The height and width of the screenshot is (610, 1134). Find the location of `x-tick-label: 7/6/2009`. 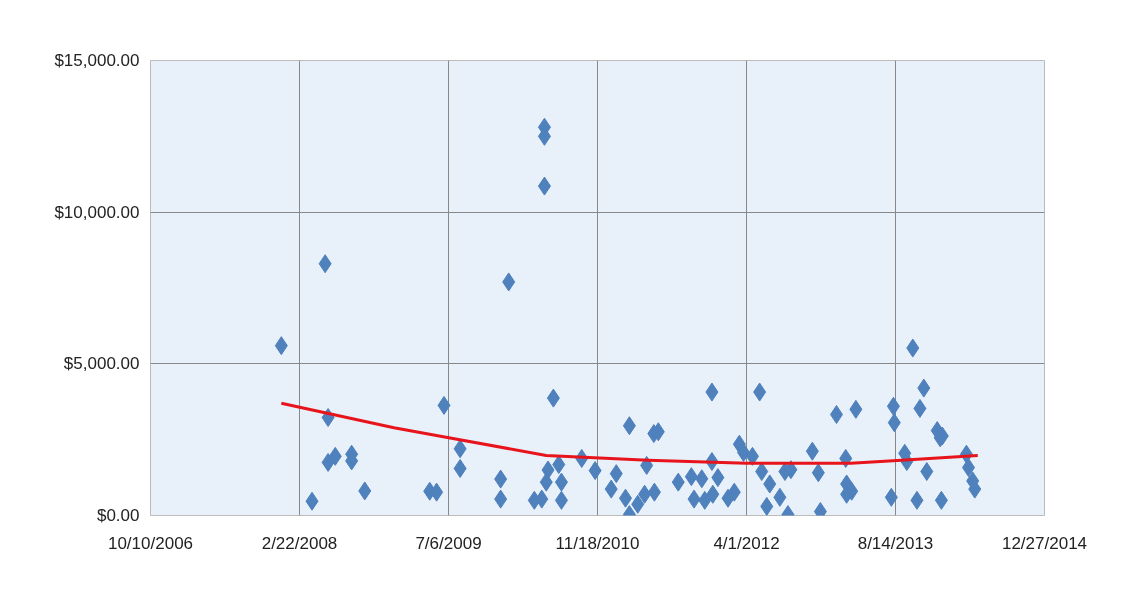

x-tick-label: 7/6/2009 is located at coordinates (448, 543).